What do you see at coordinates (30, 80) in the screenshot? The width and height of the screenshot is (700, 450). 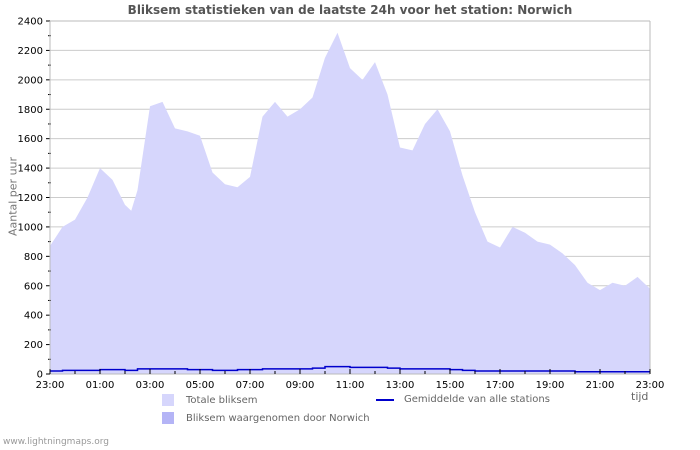 I see `y-tick-label: 2000` at bounding box center [30, 80].